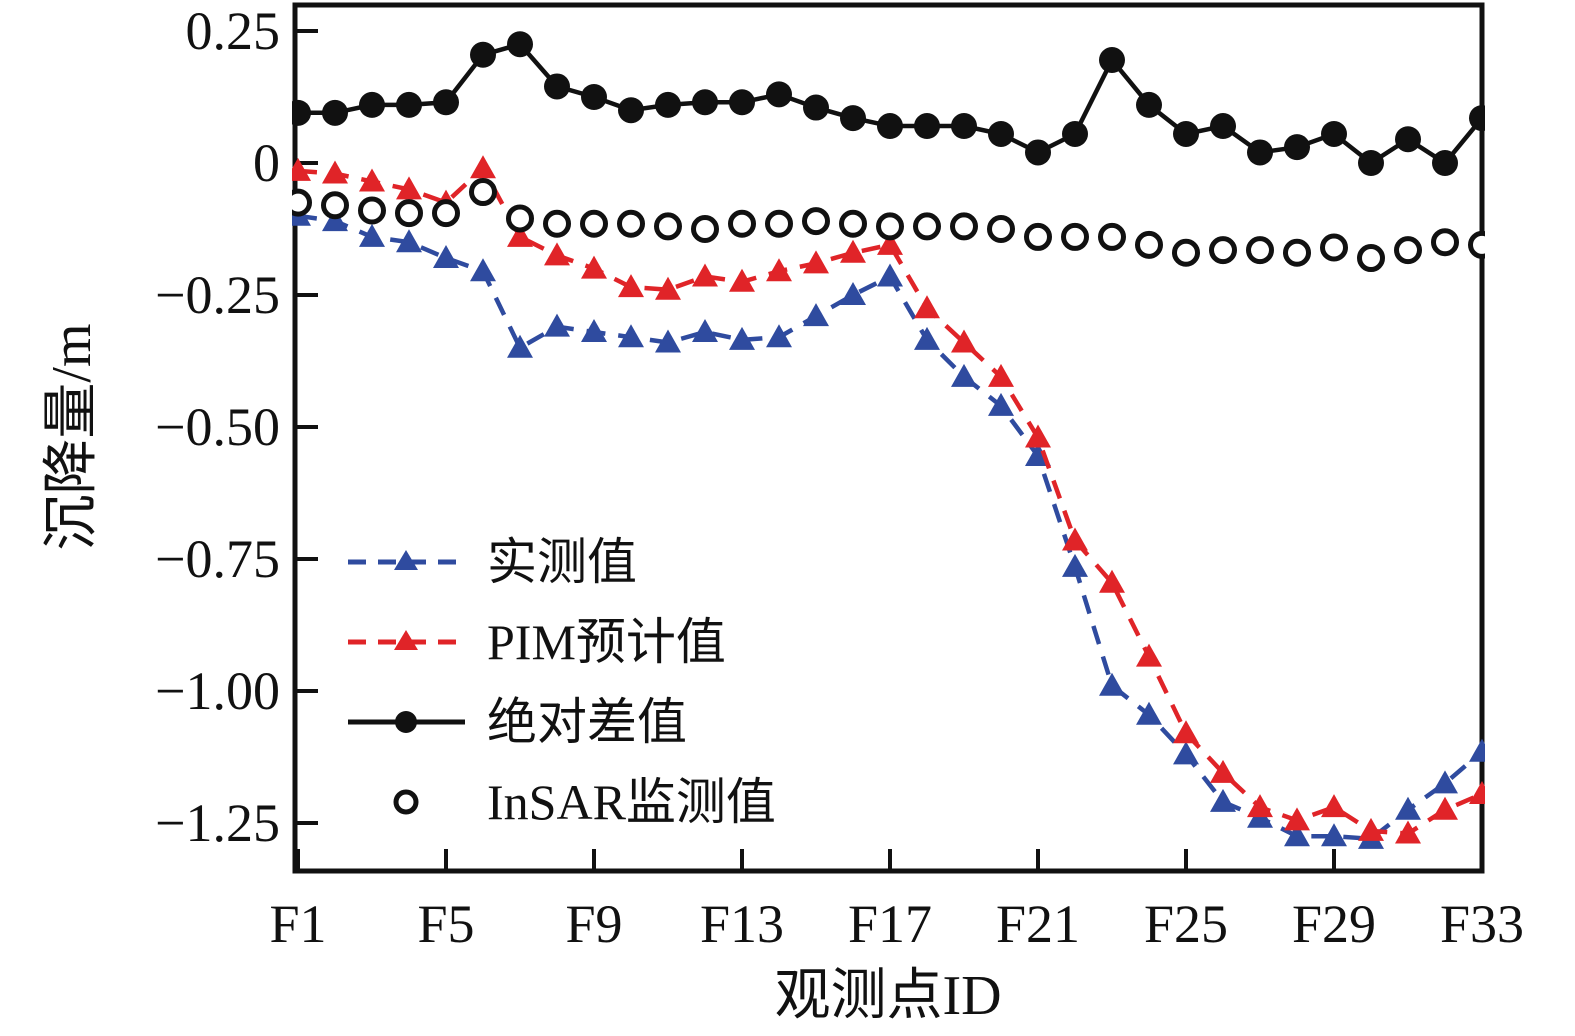 Image resolution: width=1575 pixels, height=1036 pixels. Describe the element at coordinates (1334, 924) in the screenshot. I see `x-tick-label: F29` at that location.